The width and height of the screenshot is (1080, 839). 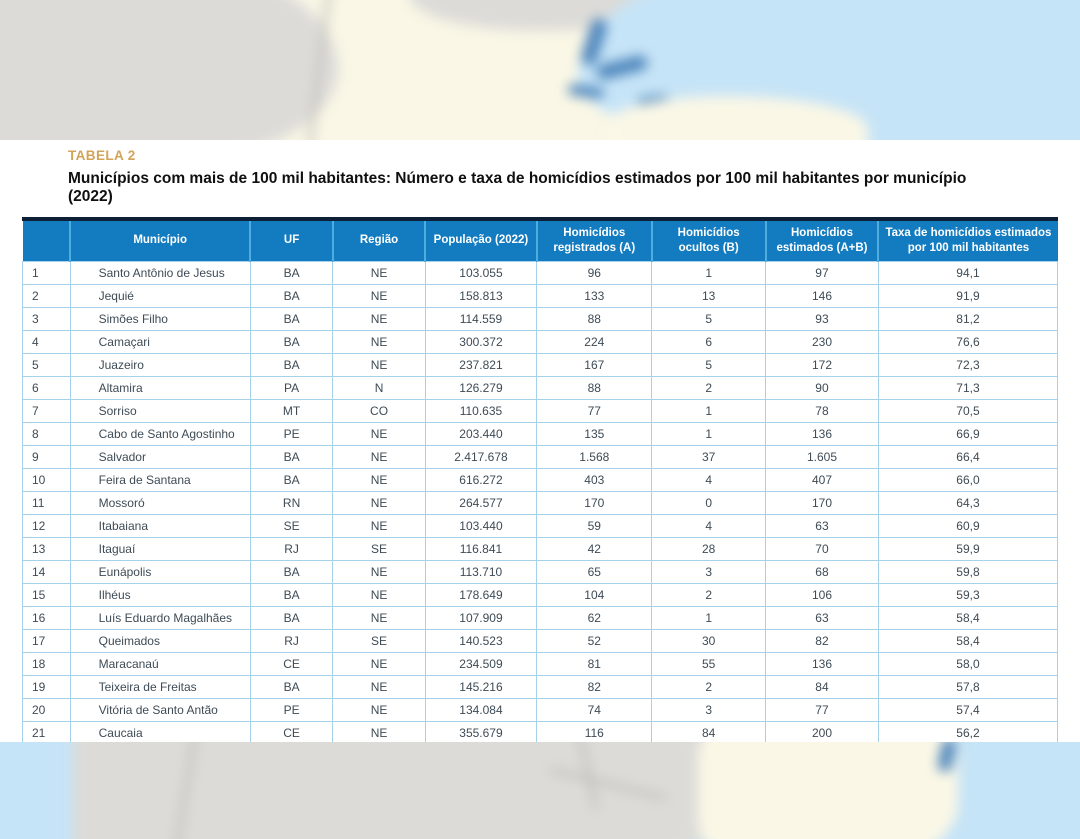 What do you see at coordinates (160, 433) in the screenshot?
I see `cell-municipio: Cabo de Santo Agostinho` at bounding box center [160, 433].